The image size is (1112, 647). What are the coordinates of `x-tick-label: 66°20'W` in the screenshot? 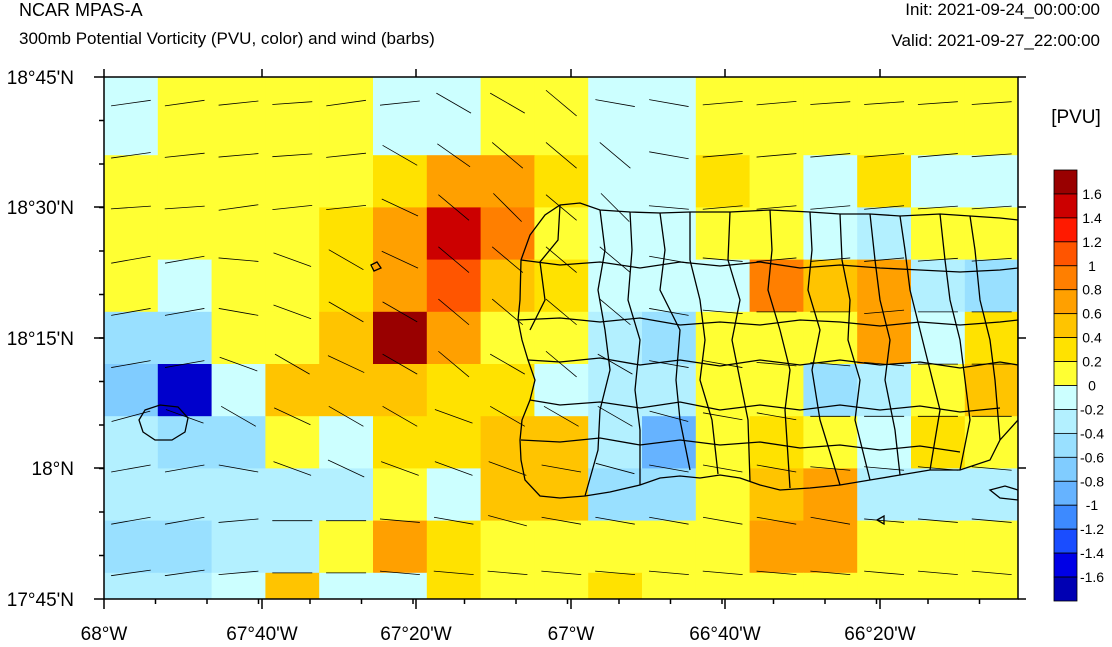 It's located at (879, 634).